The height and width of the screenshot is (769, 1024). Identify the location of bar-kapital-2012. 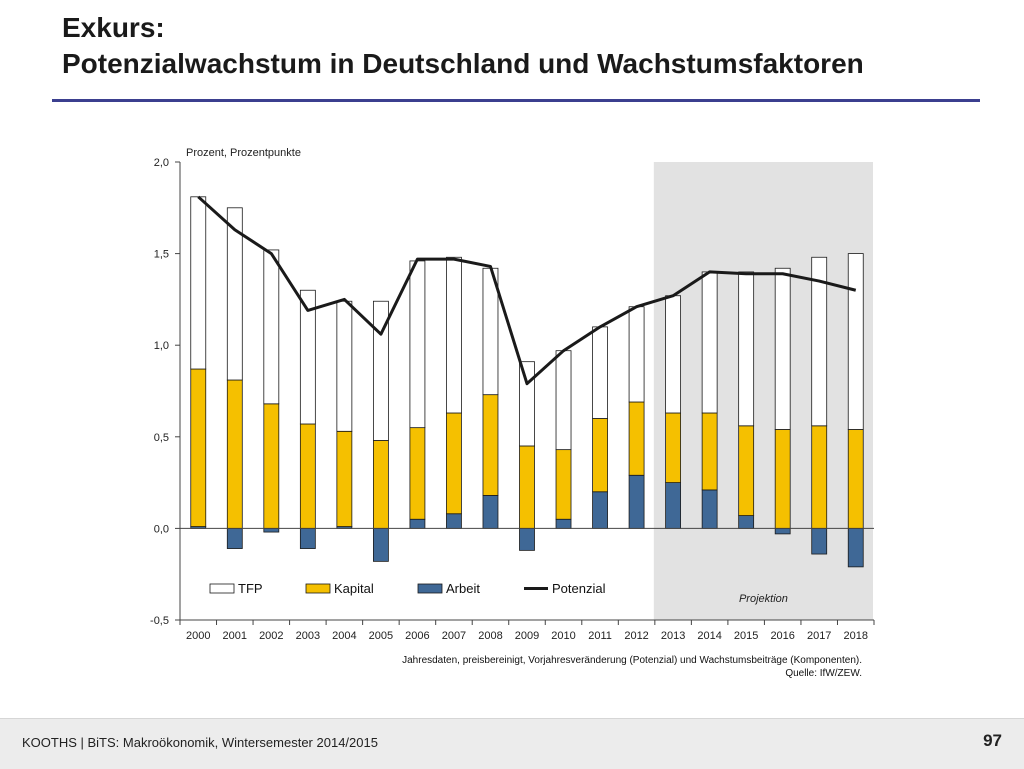
(636, 438).